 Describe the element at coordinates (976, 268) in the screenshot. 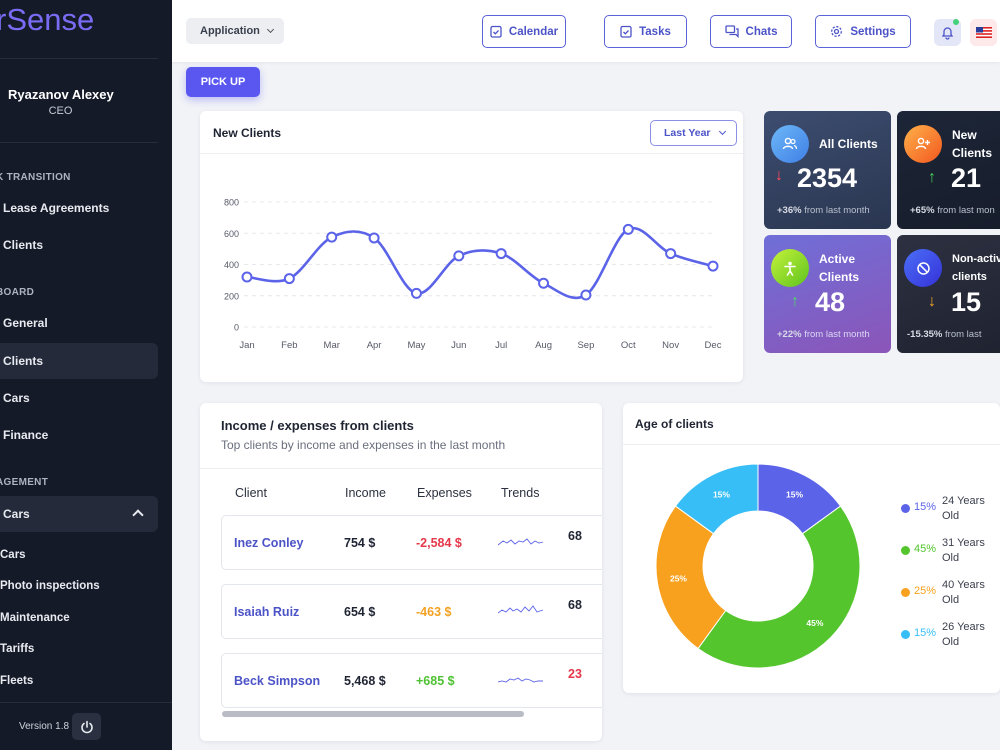

I see `stat-label: Non-activ clients` at that location.